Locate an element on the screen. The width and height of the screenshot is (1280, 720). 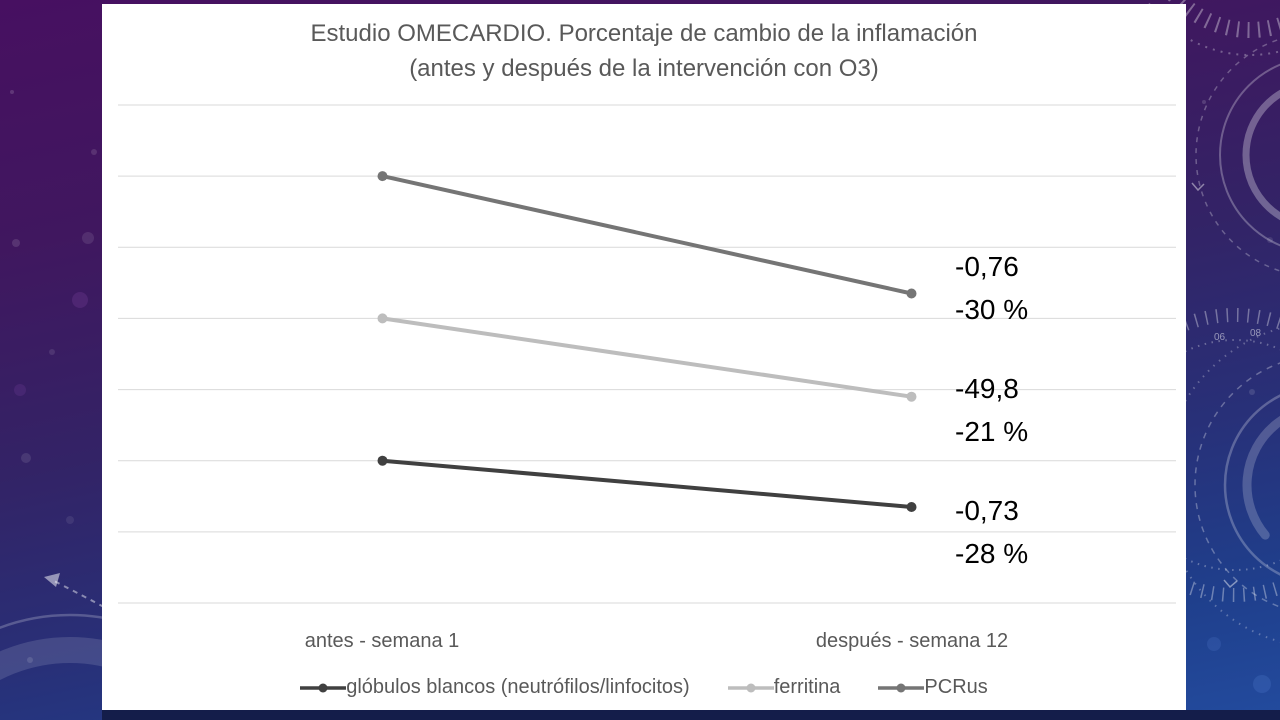
dashed-arrow-left-icon is located at coordinates (74, 590).